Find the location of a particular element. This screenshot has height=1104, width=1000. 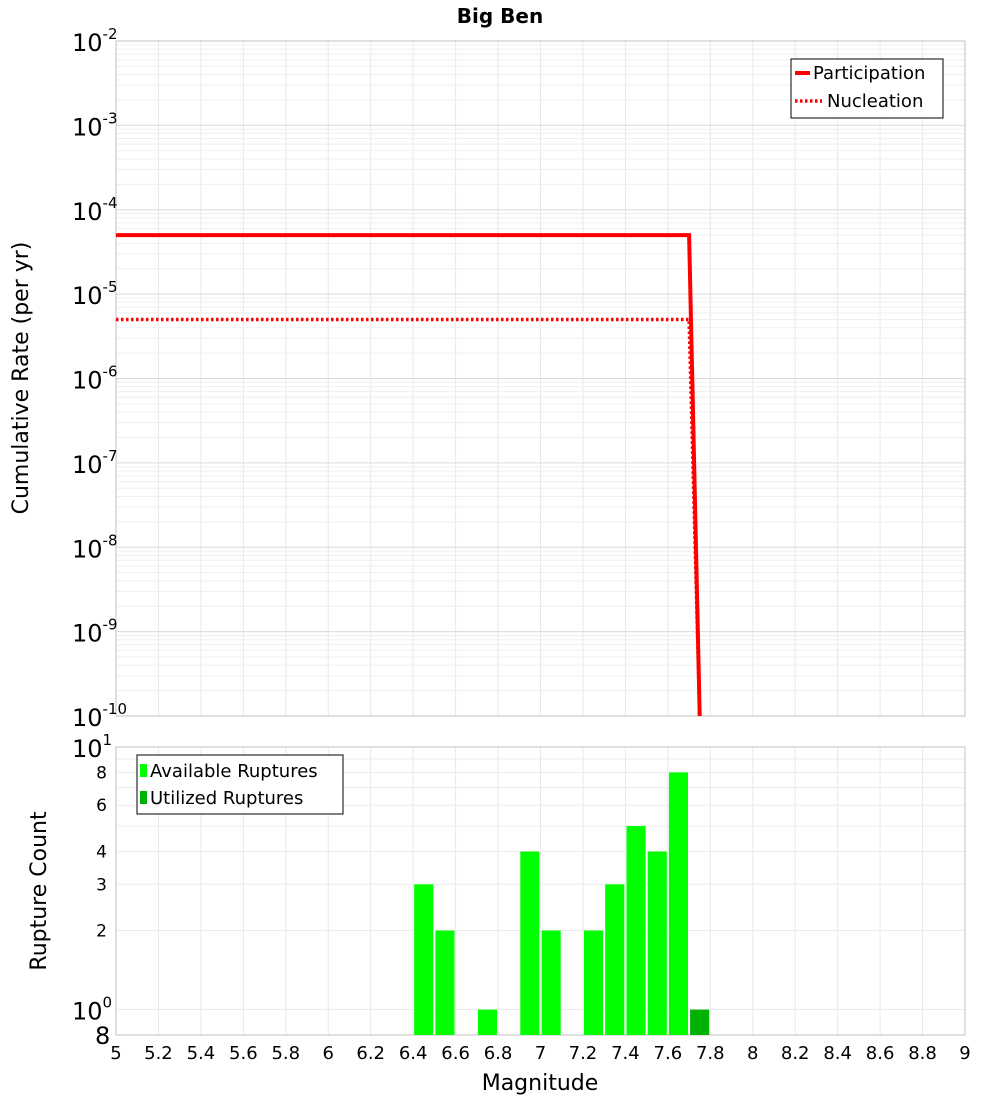

bottom-y-tick-label: 10⁰ is located at coordinates (92, 1010).